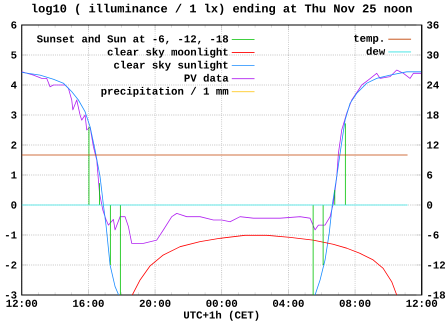 Image resolution: width=447 pixels, height=335 pixels. What do you see at coordinates (171, 65) in the screenshot?
I see `legend-label: clear sky sunlight` at bounding box center [171, 65].